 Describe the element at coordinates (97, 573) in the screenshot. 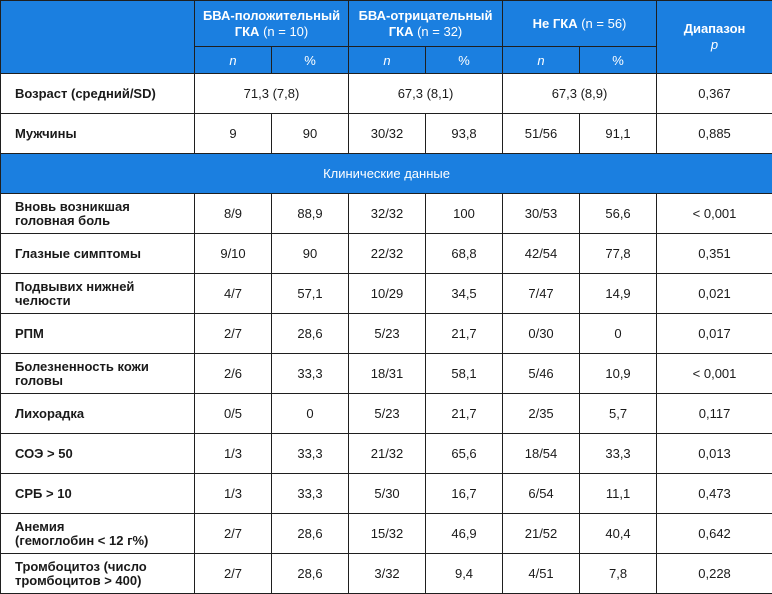

I see `row-label: Тромбоцитоз (число тромбоцитов > 400)` at that location.